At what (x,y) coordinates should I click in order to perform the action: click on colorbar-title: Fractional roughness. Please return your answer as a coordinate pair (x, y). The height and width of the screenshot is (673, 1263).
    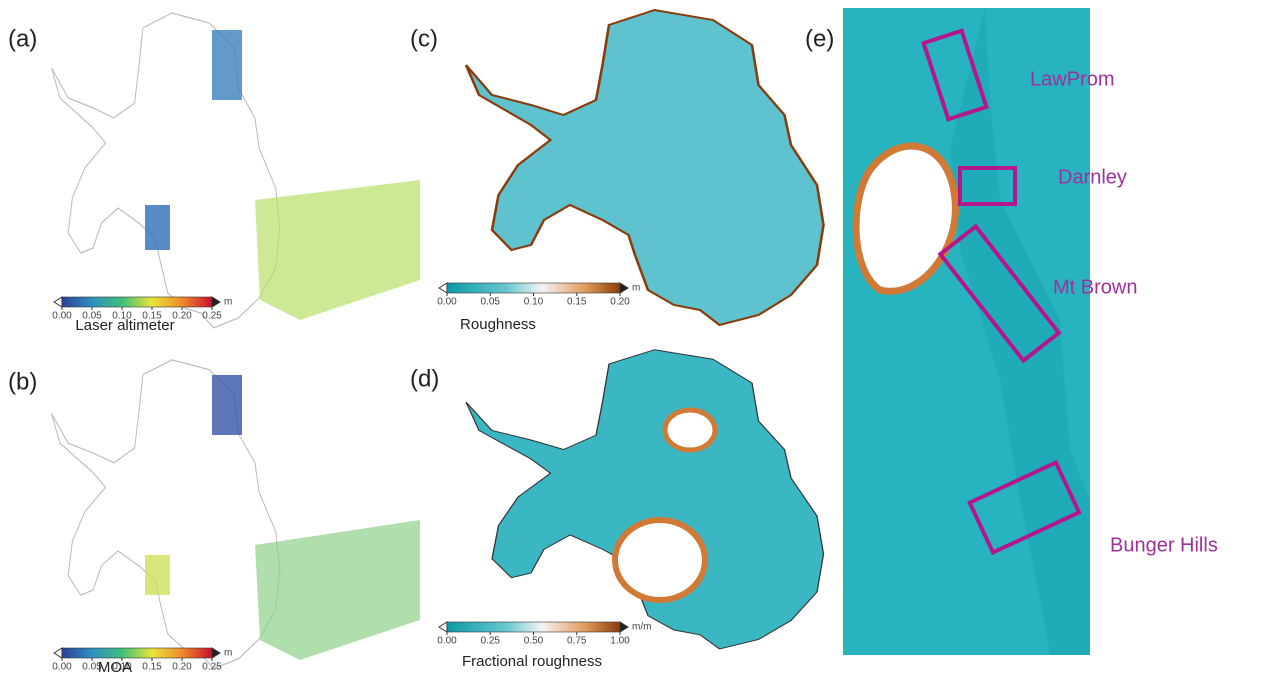
    Looking at the image, I should click on (532, 661).